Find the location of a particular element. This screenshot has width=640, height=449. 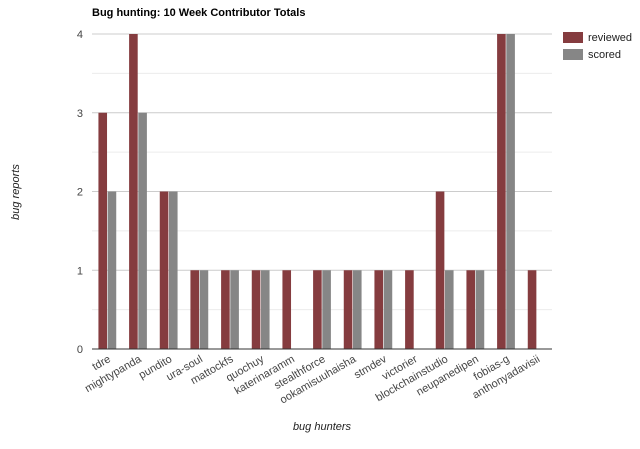

y-tick-label: 3 is located at coordinates (80, 114).